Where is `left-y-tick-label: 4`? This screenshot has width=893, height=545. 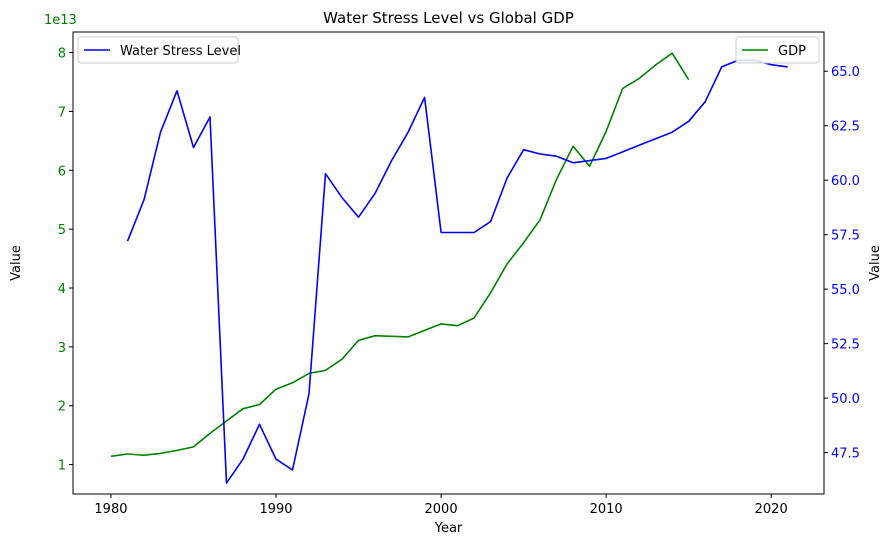 left-y-tick-label: 4 is located at coordinates (62, 289).